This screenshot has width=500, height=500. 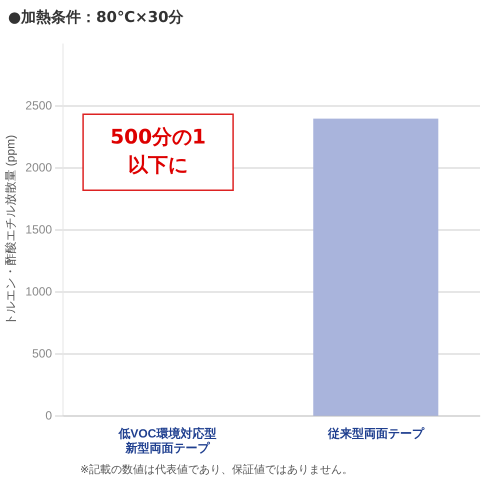 What do you see at coordinates (96, 17) in the screenshot?
I see `chart-title: ●加熱条件：80℃×30分` at bounding box center [96, 17].